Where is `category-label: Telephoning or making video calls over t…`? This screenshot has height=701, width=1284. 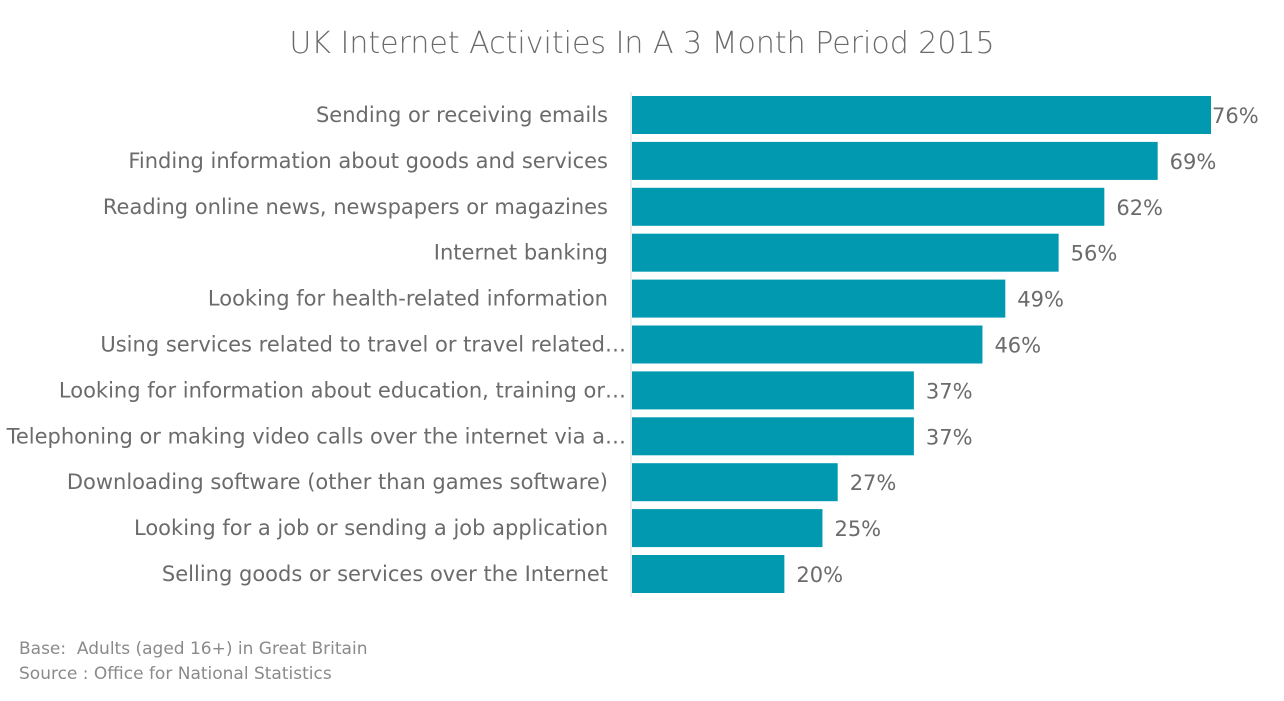
category-label: Telephoning or making video calls over t… is located at coordinates (316, 436).